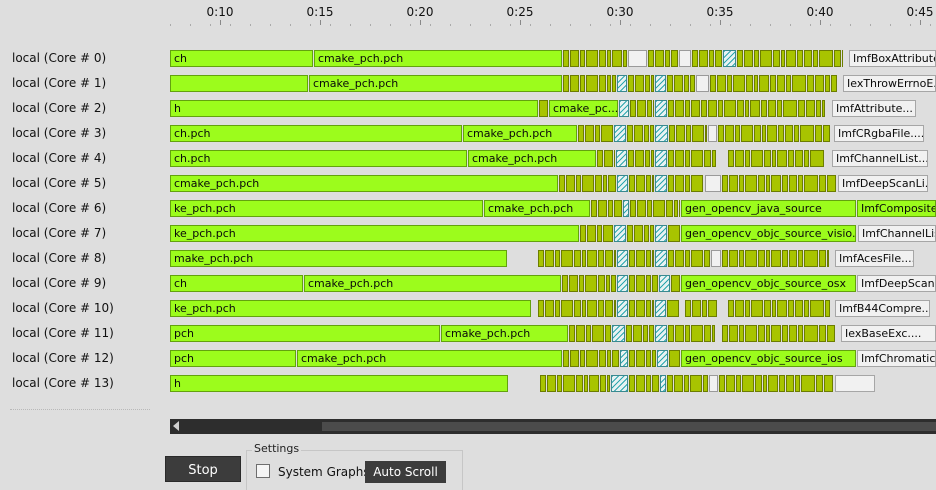 The image size is (936, 490). What do you see at coordinates (896, 208) in the screenshot?
I see `task-segment: ImfComposite` at bounding box center [896, 208].